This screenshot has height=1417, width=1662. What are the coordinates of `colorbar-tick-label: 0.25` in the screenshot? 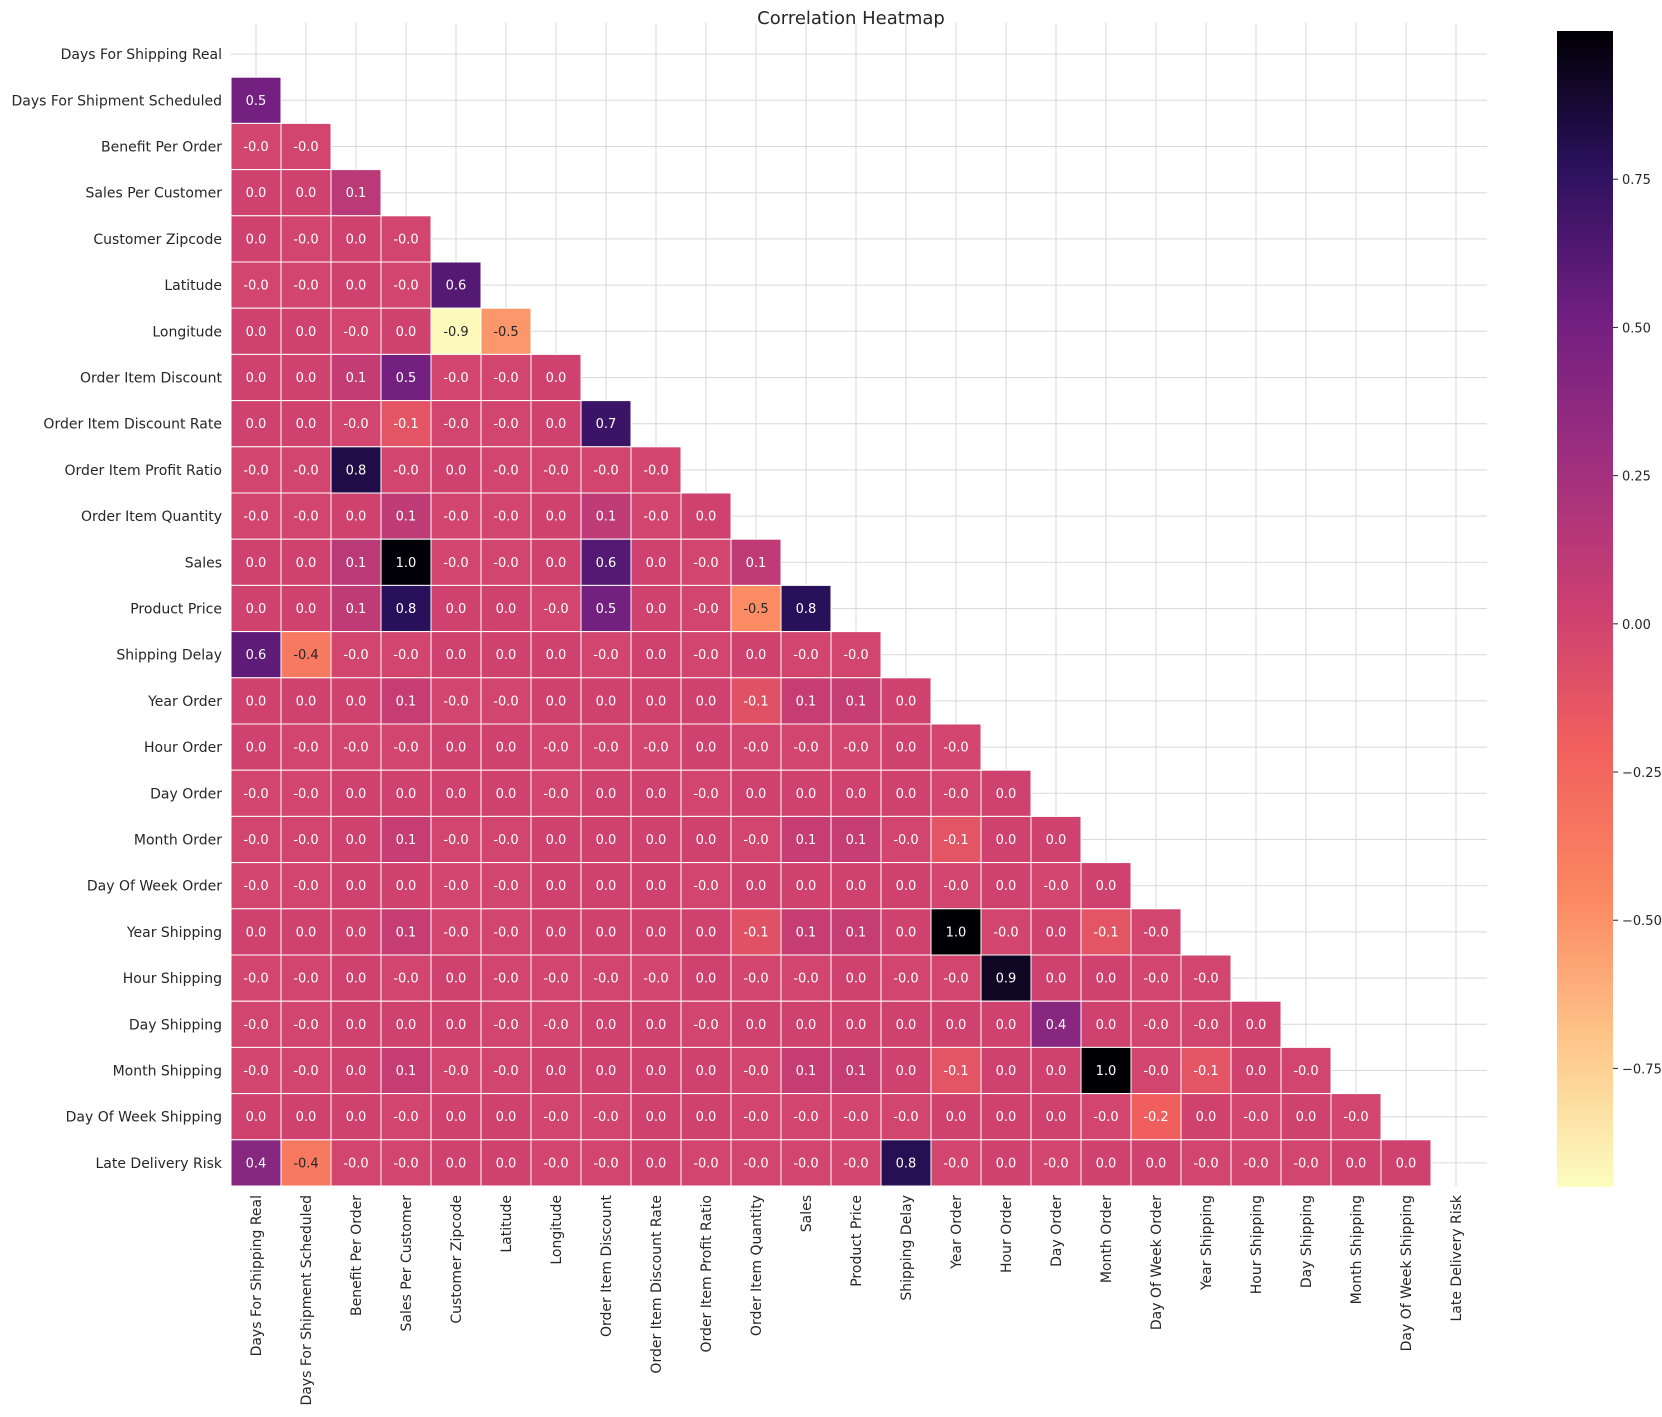 It's located at (1636, 477).